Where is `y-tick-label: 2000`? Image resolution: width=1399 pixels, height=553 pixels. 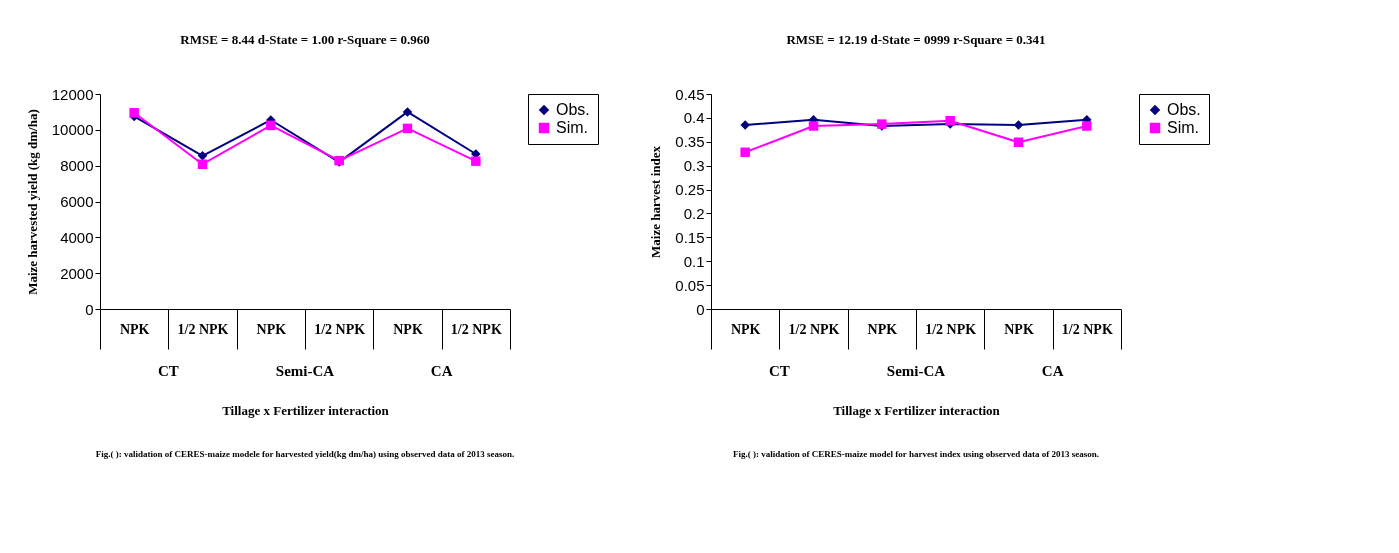 y-tick-label: 2000 is located at coordinates (77, 273).